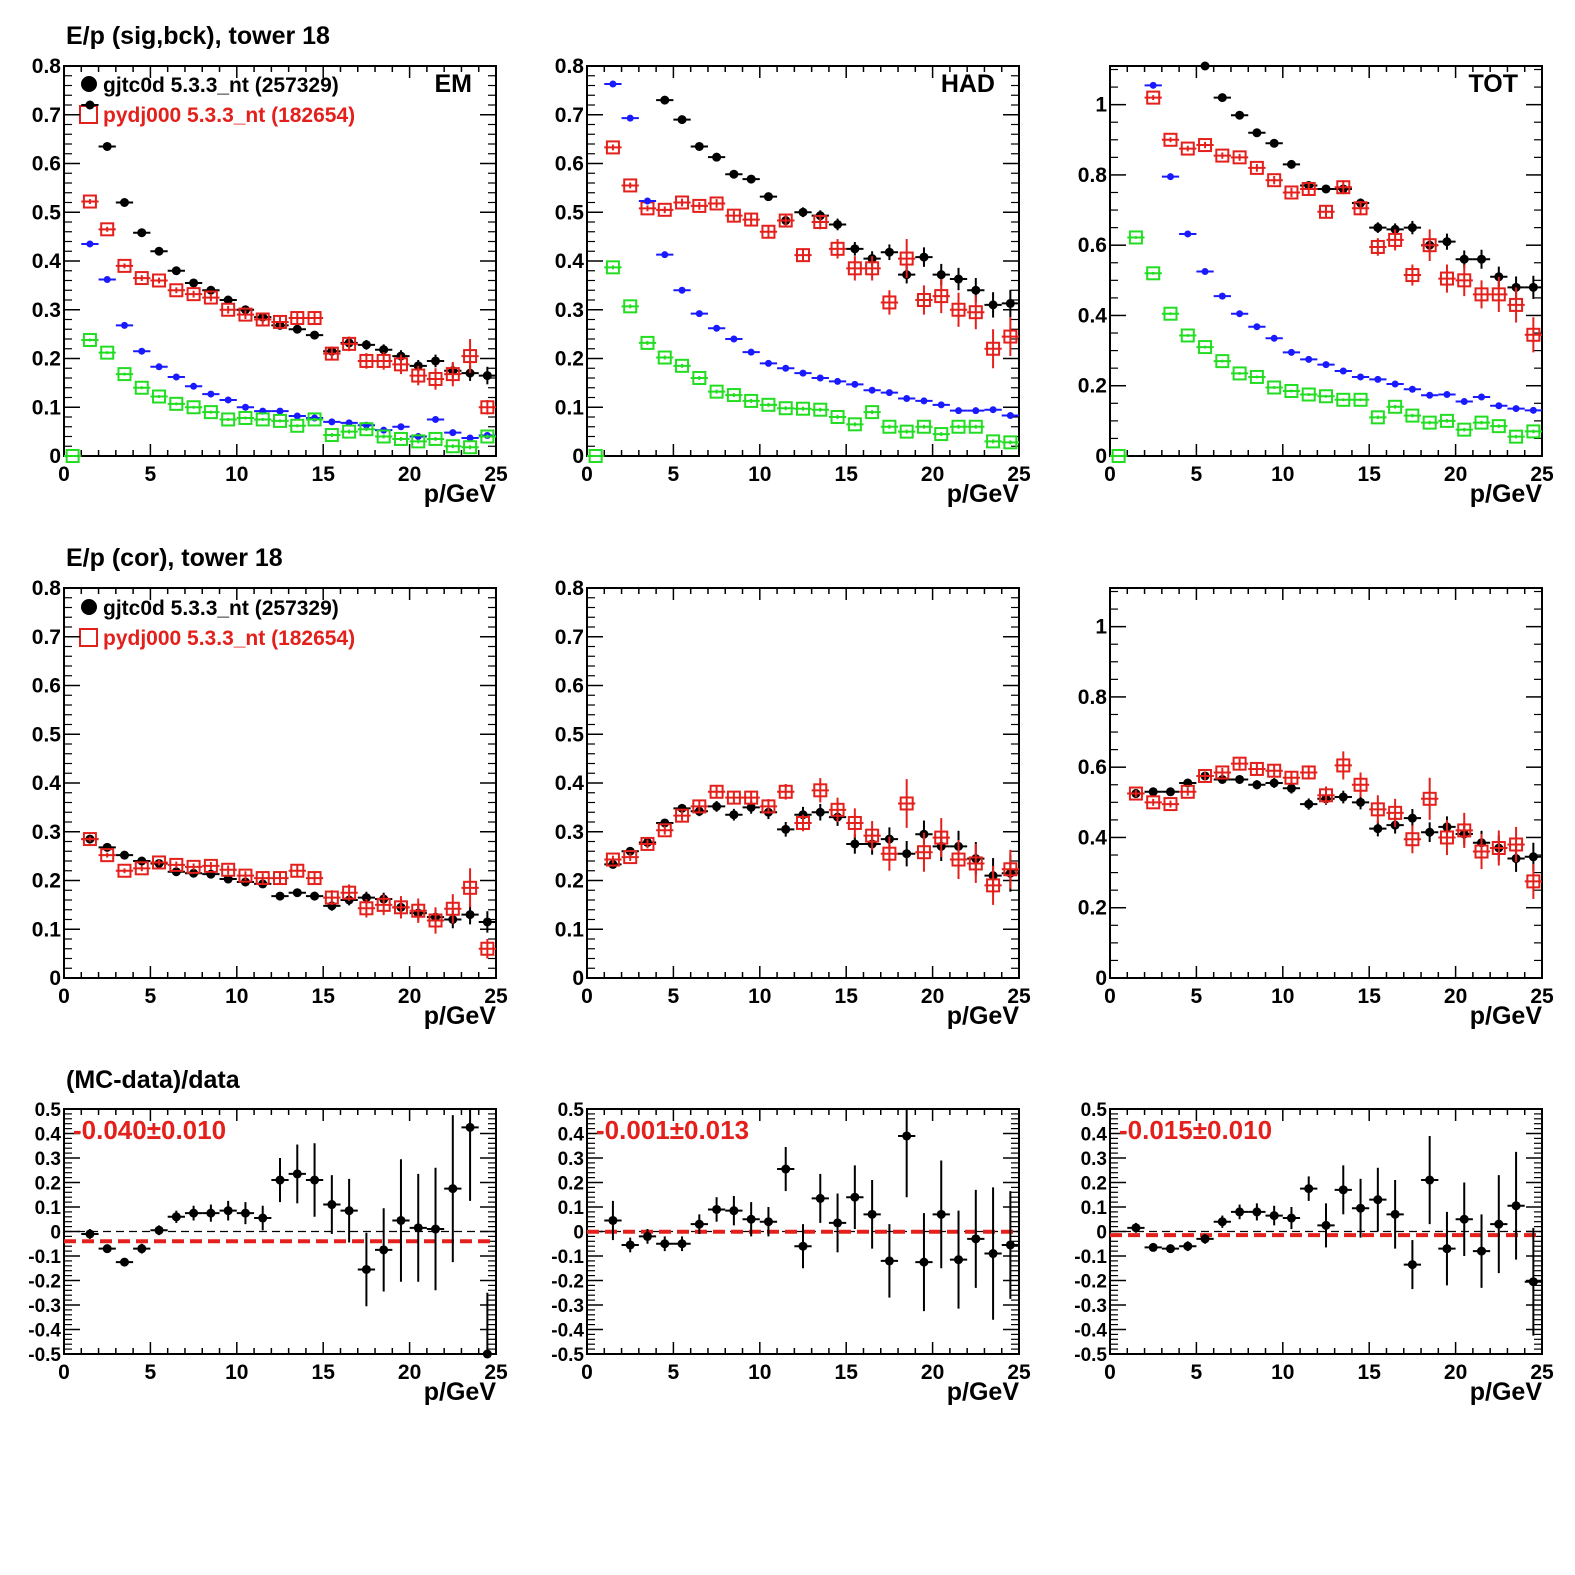 The width and height of the screenshot is (1575, 1575). Describe the element at coordinates (46, 881) in the screenshot. I see `y-tick-label: 0.2` at that location.